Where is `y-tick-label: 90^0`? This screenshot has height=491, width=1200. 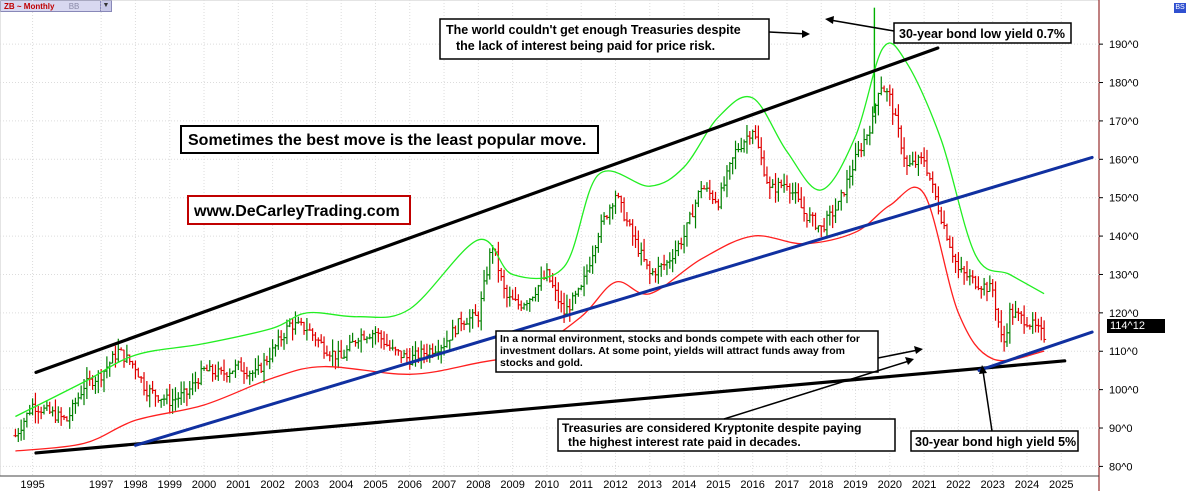
y-tick-label: 90^0 is located at coordinates (1121, 429).